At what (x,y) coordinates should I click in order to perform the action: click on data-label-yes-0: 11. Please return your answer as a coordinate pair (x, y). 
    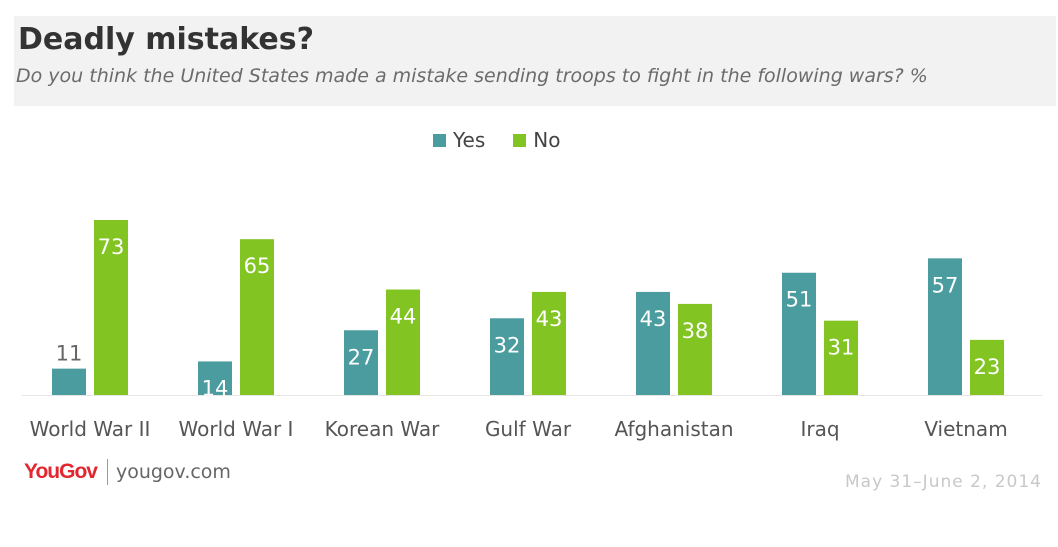
    Looking at the image, I should click on (69, 354).